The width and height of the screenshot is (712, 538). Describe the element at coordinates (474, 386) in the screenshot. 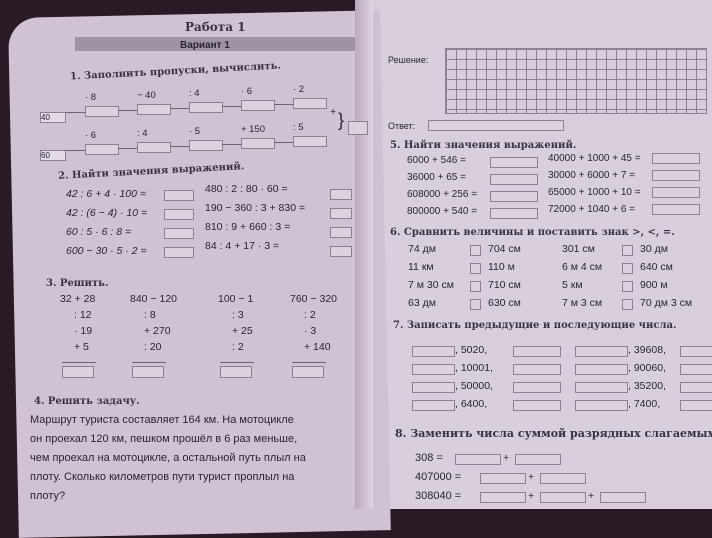

I see `number: , 50000,` at that location.